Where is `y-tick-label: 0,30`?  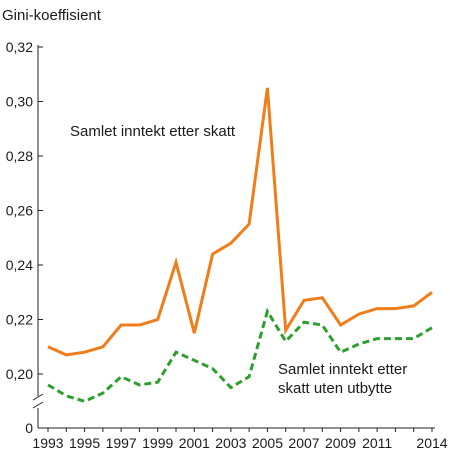
y-tick-label: 0,30 is located at coordinates (19, 102).